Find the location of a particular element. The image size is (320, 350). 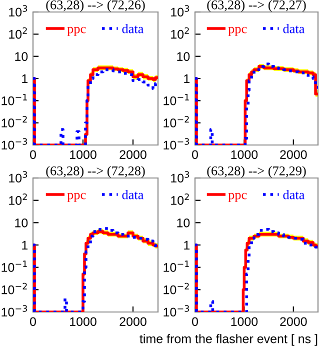

chart-title: (63,28) --> (72,28) is located at coordinates (95, 172).